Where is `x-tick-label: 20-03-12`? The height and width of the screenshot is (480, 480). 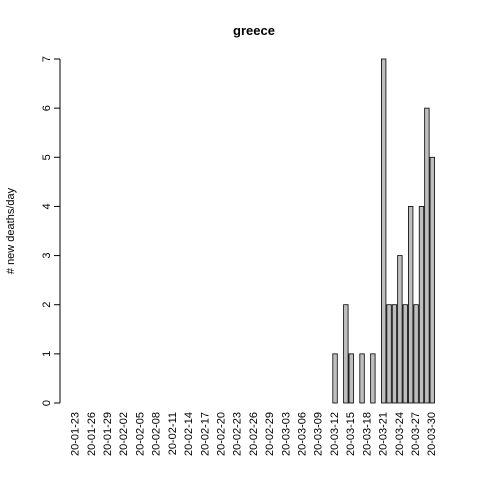 x-tick-label: 20-03-12 is located at coordinates (335, 434).